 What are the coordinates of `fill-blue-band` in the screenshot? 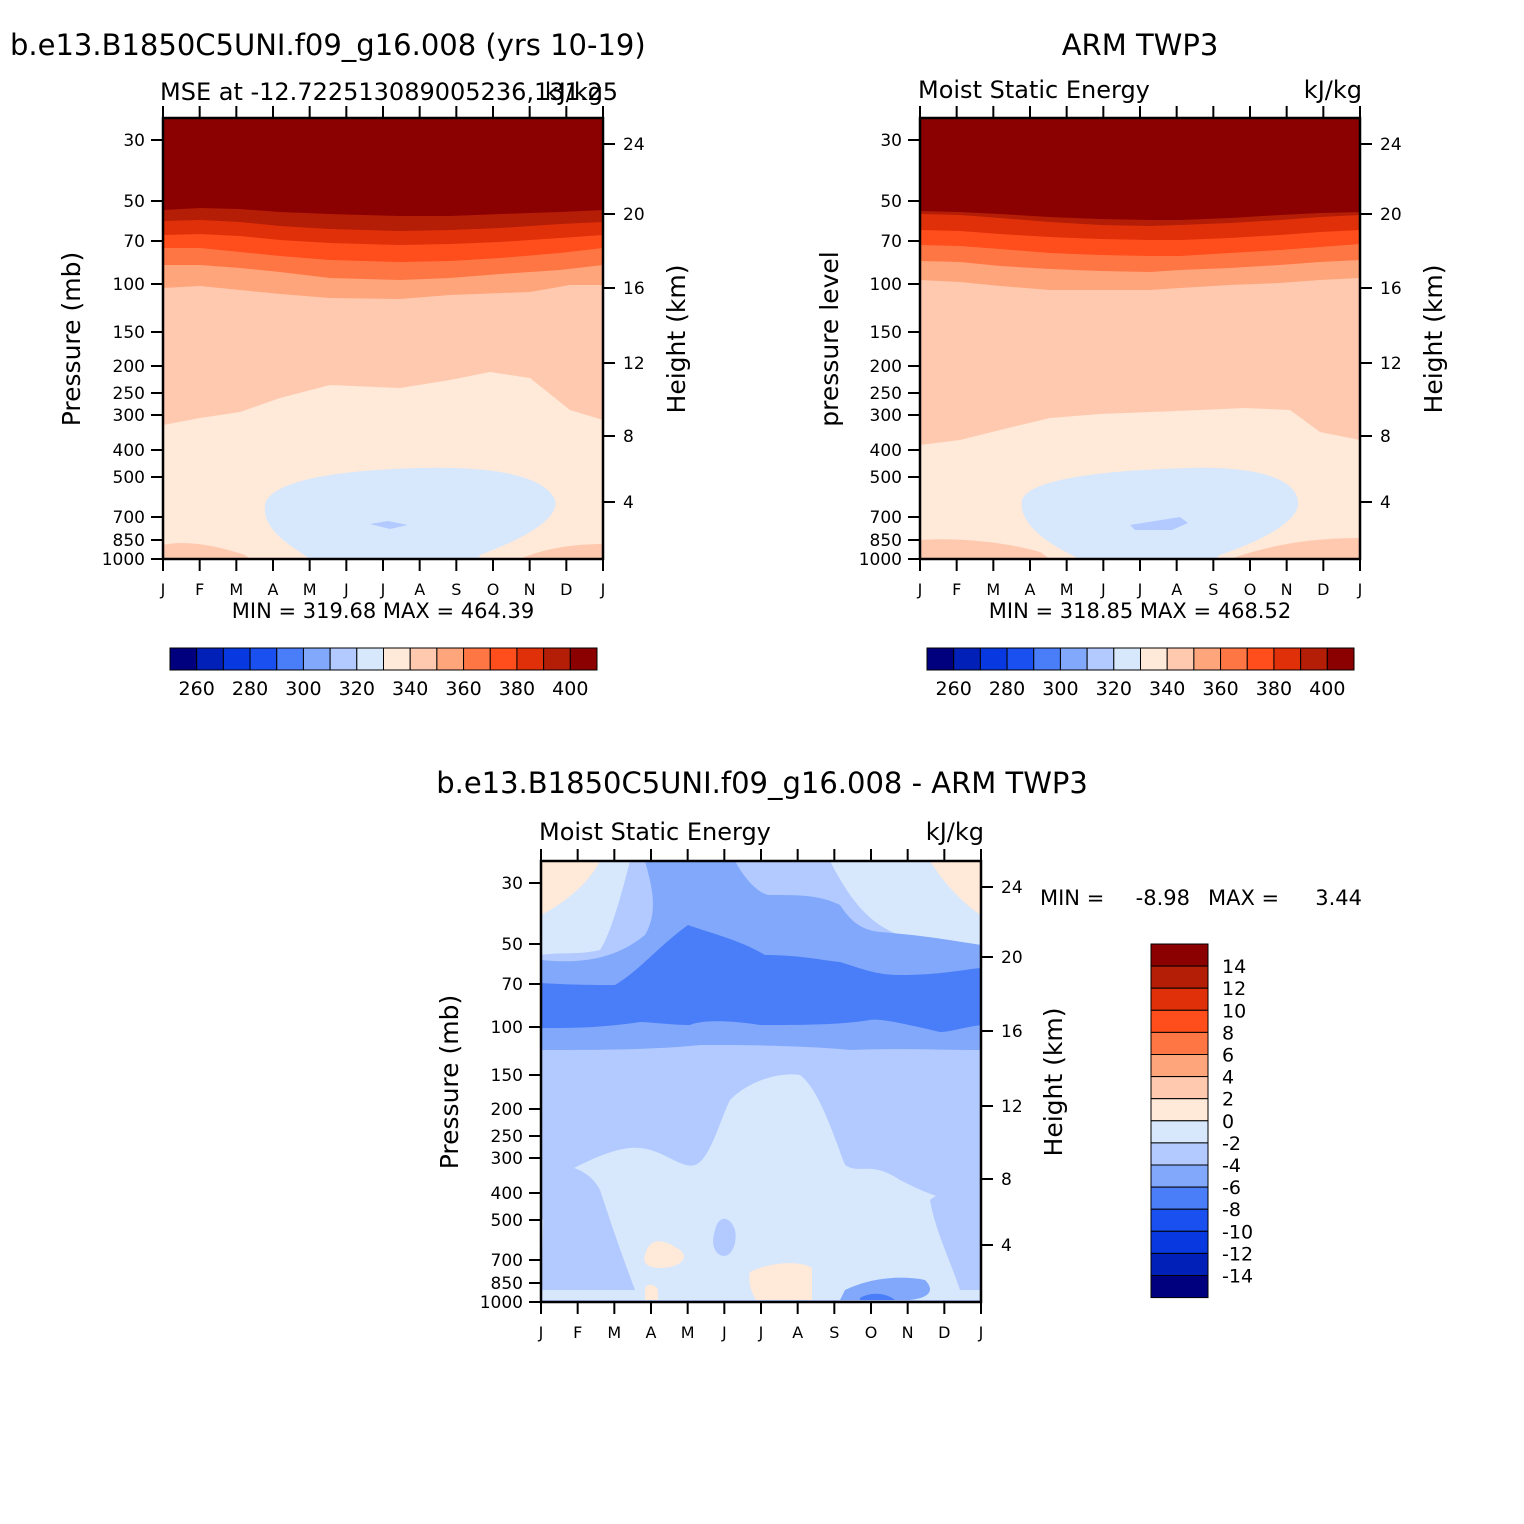 It's located at (761, 978).